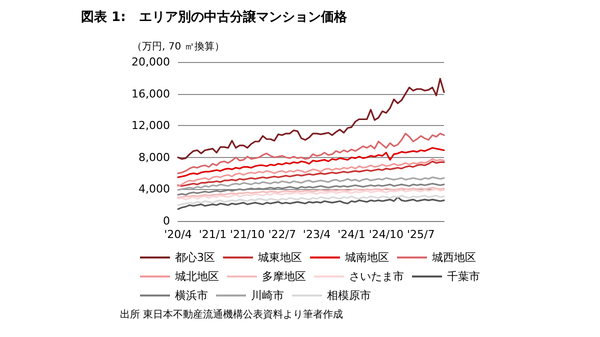  Describe the element at coordinates (154, 157) in the screenshot. I see `y-tick-label: 8,000` at that location.